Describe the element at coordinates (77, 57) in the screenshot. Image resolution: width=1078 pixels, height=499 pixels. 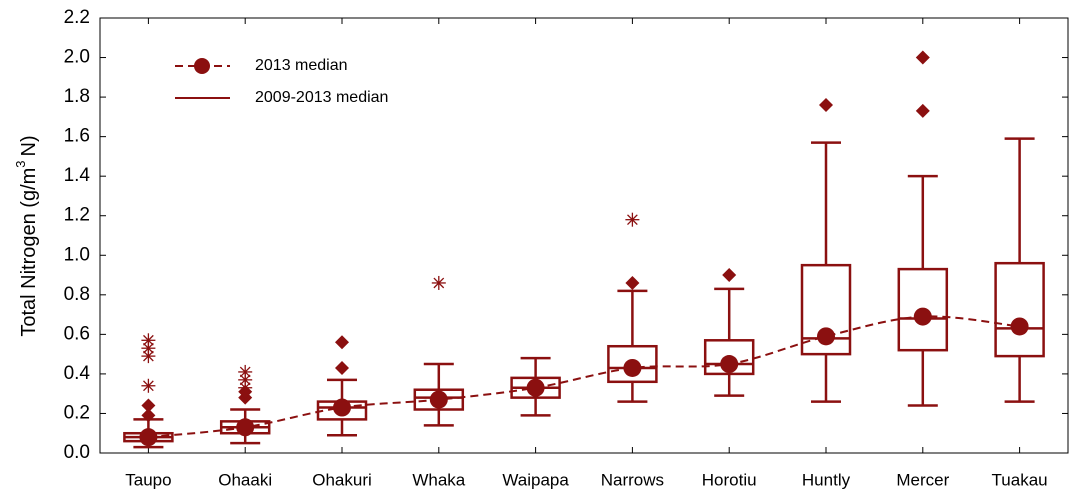
I see `y-tick-label: 2.0` at that location.